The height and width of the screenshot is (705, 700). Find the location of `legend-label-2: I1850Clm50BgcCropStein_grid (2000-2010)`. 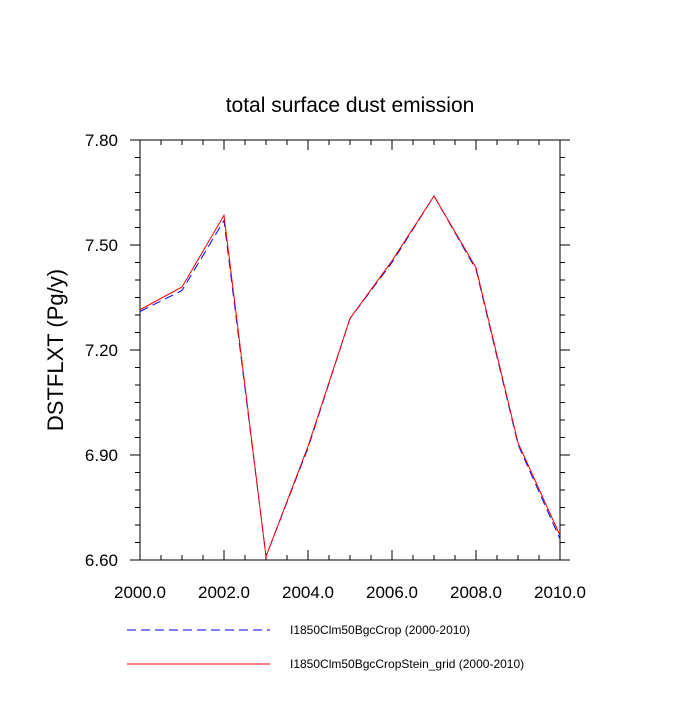

legend-label-2: I1850Clm50BgcCropStein_grid (2000-2010) is located at coordinates (407, 664).